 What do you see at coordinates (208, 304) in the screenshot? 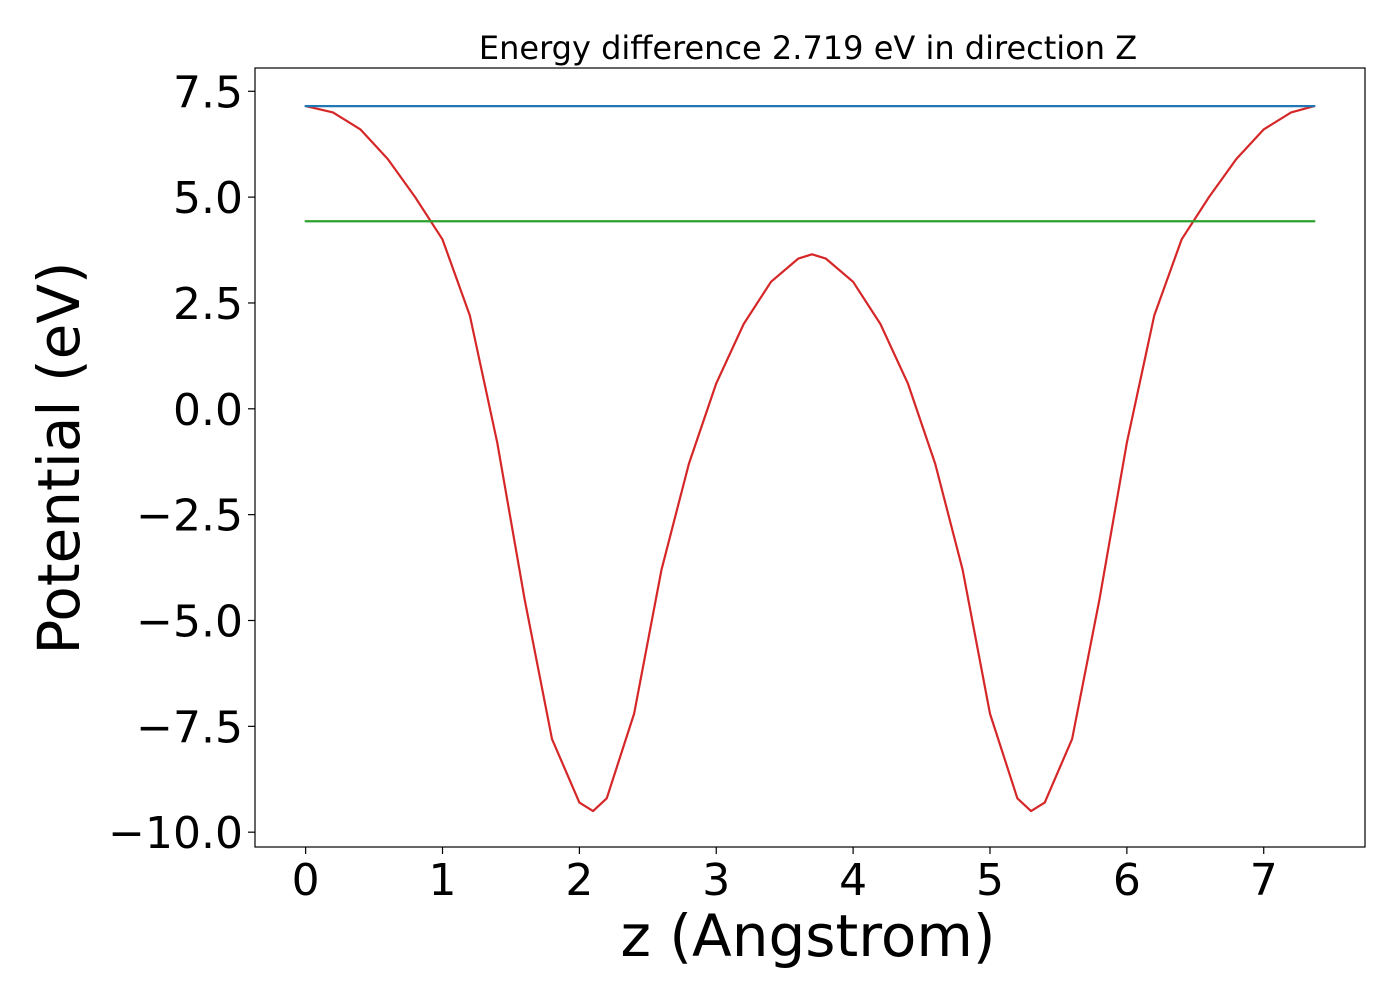
I see `y-tick-label: 2.5` at bounding box center [208, 304].